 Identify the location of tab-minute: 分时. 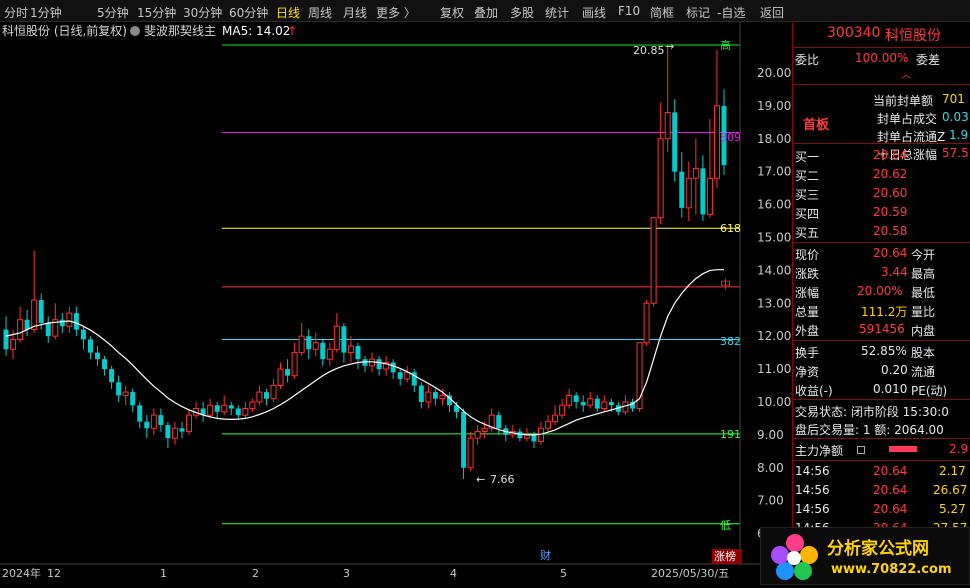
(16, 13).